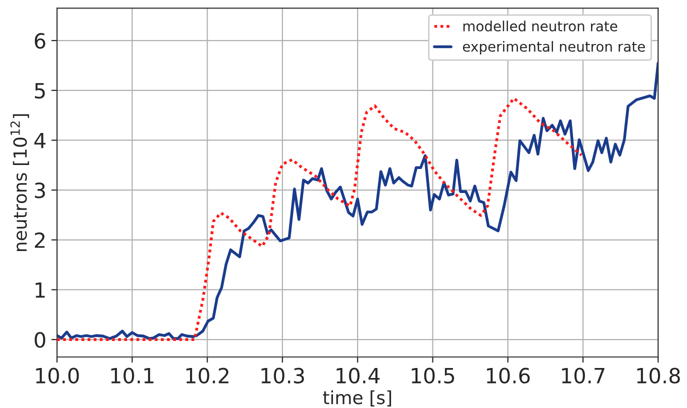 This screenshot has height=408, width=687. What do you see at coordinates (207, 376) in the screenshot?
I see `x-tick-label: 10.2` at bounding box center [207, 376].